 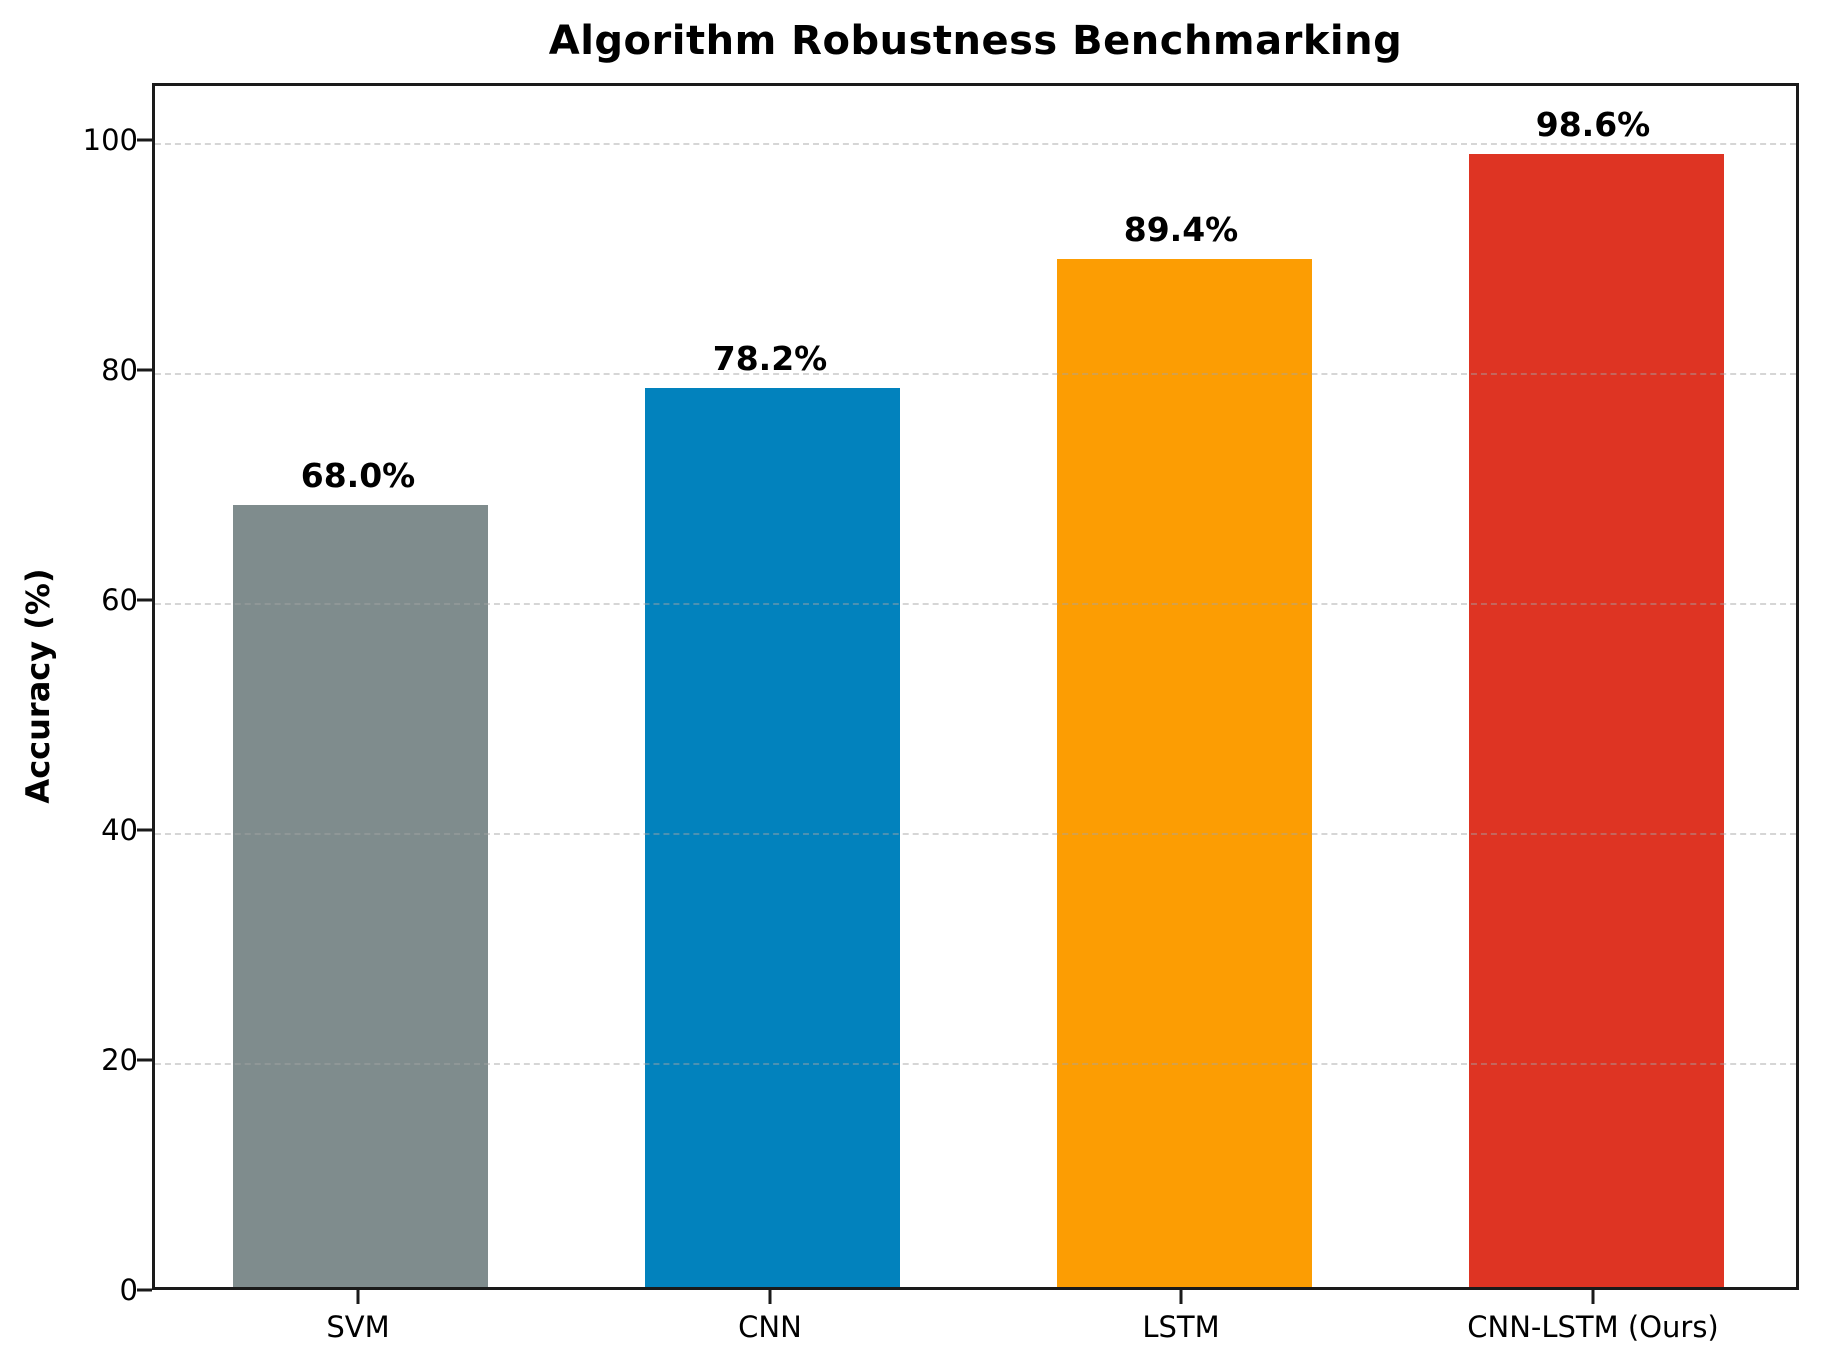 I want to click on x-tick-label: SVM, so click(x=358, y=1327).